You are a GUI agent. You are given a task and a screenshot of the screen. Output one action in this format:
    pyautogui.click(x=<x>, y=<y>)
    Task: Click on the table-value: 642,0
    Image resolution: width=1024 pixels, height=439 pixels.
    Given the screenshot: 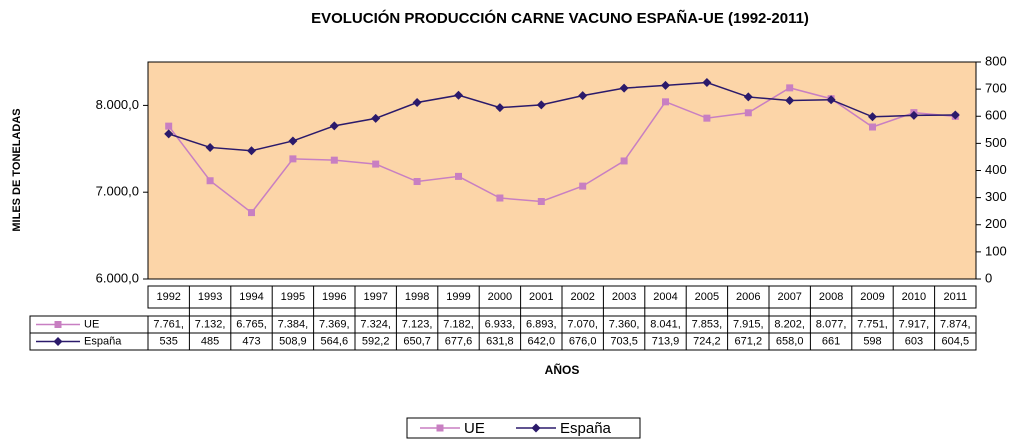 What is the action you would take?
    pyautogui.click(x=542, y=341)
    